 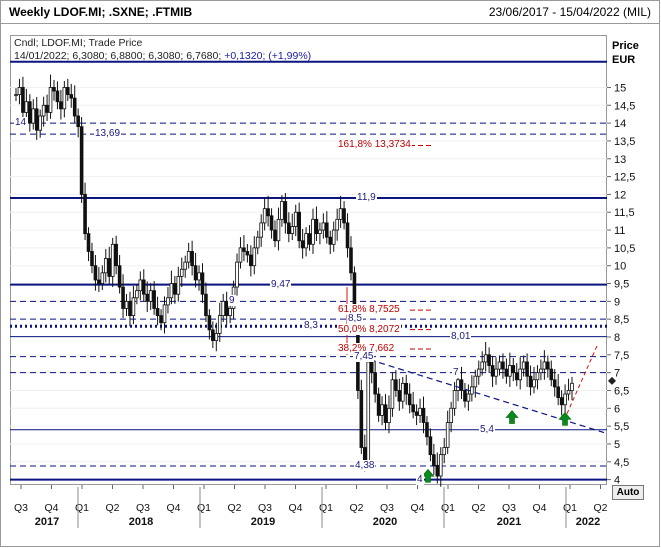 I want to click on level-label-4: 4, so click(x=420, y=479).